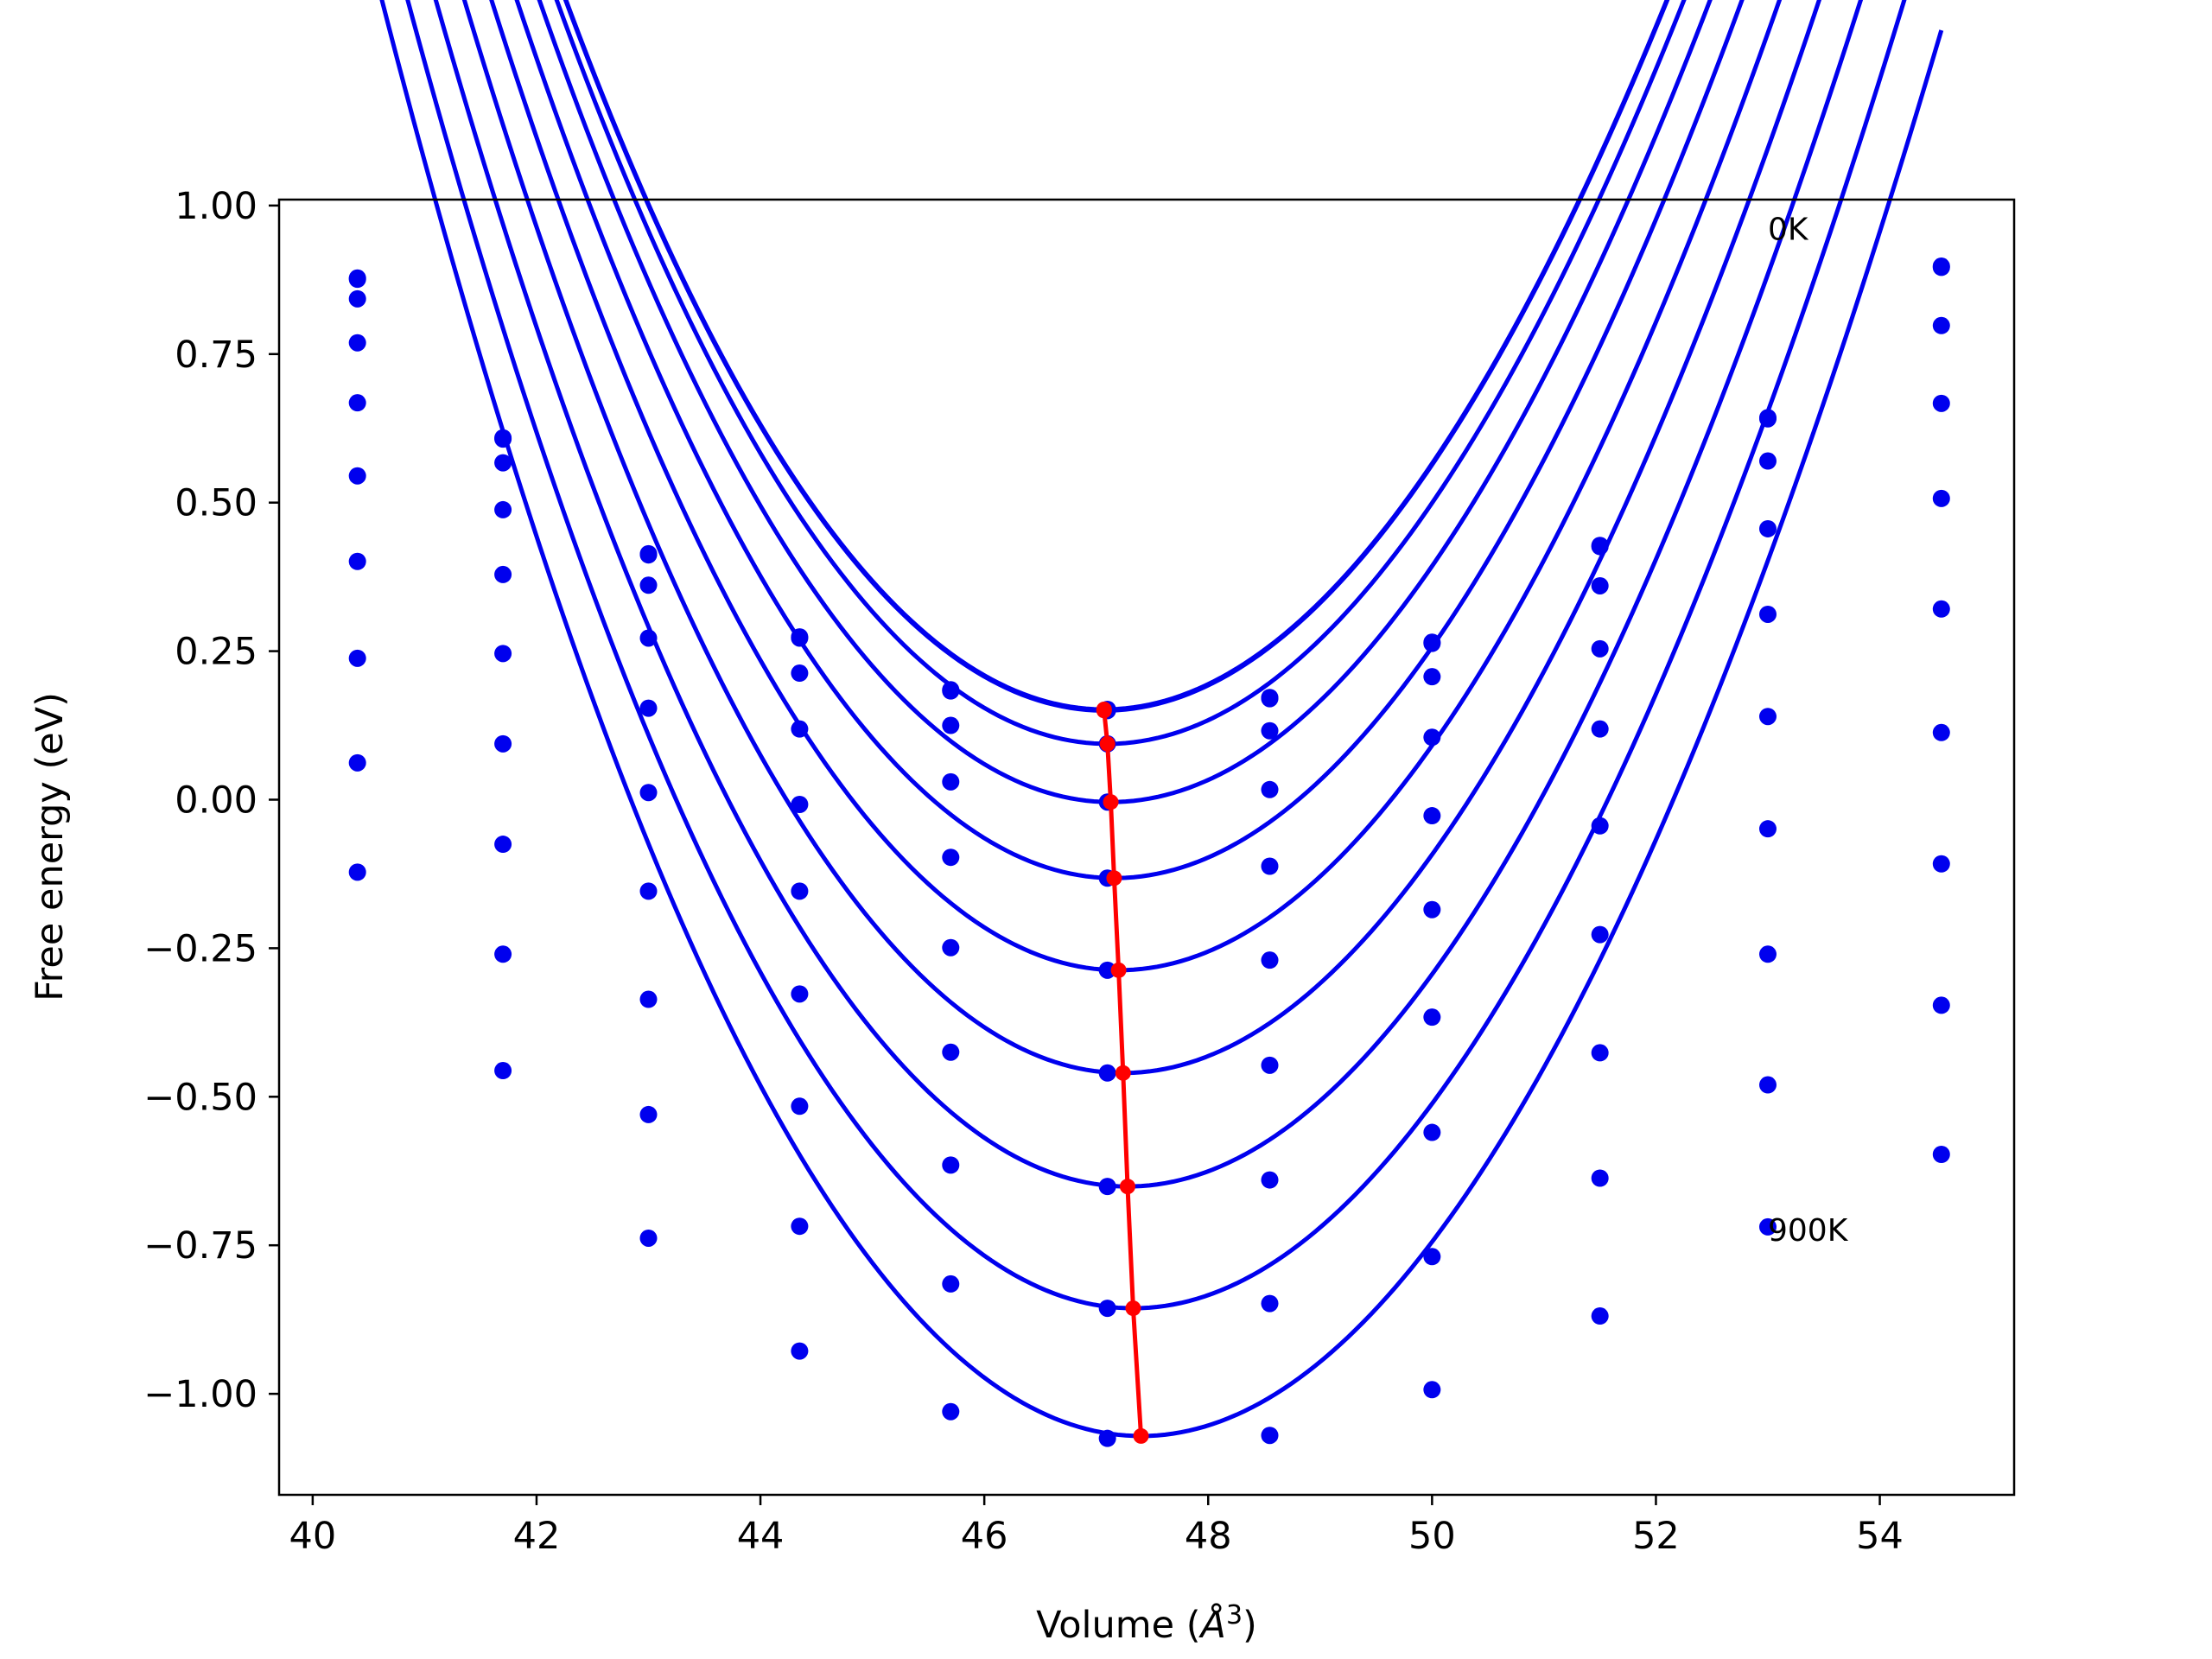 The image size is (2212, 1659). What do you see at coordinates (216, 504) in the screenshot?
I see `y-tick-label: 0.50` at bounding box center [216, 504].